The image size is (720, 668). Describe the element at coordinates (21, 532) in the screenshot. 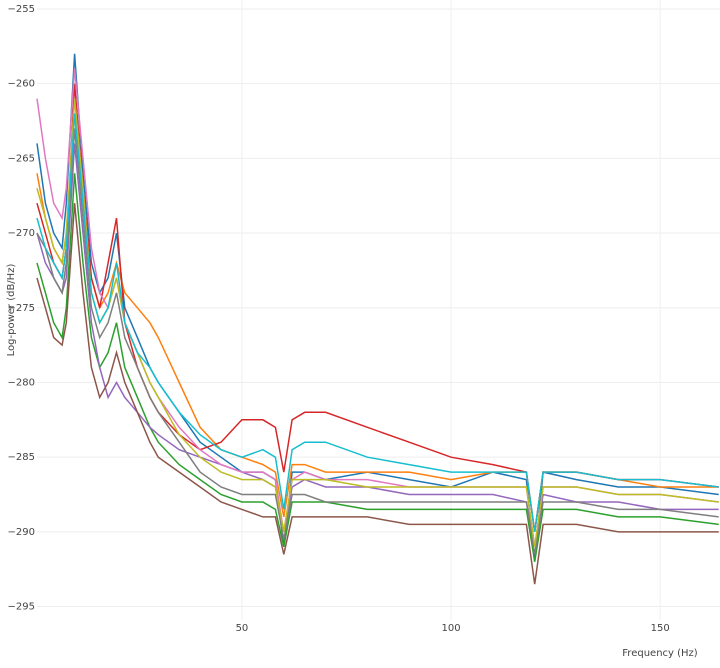

I see `y-tick-label: −290` at that location.